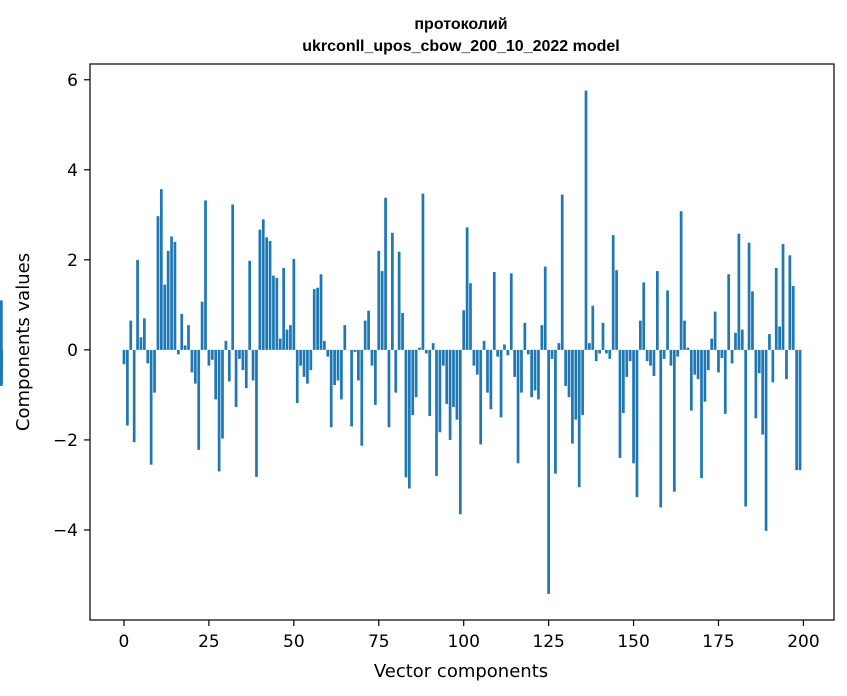 Image resolution: width=847 pixels, height=696 pixels. What do you see at coordinates (379, 642) in the screenshot?
I see `x-tick-label: 75` at bounding box center [379, 642].